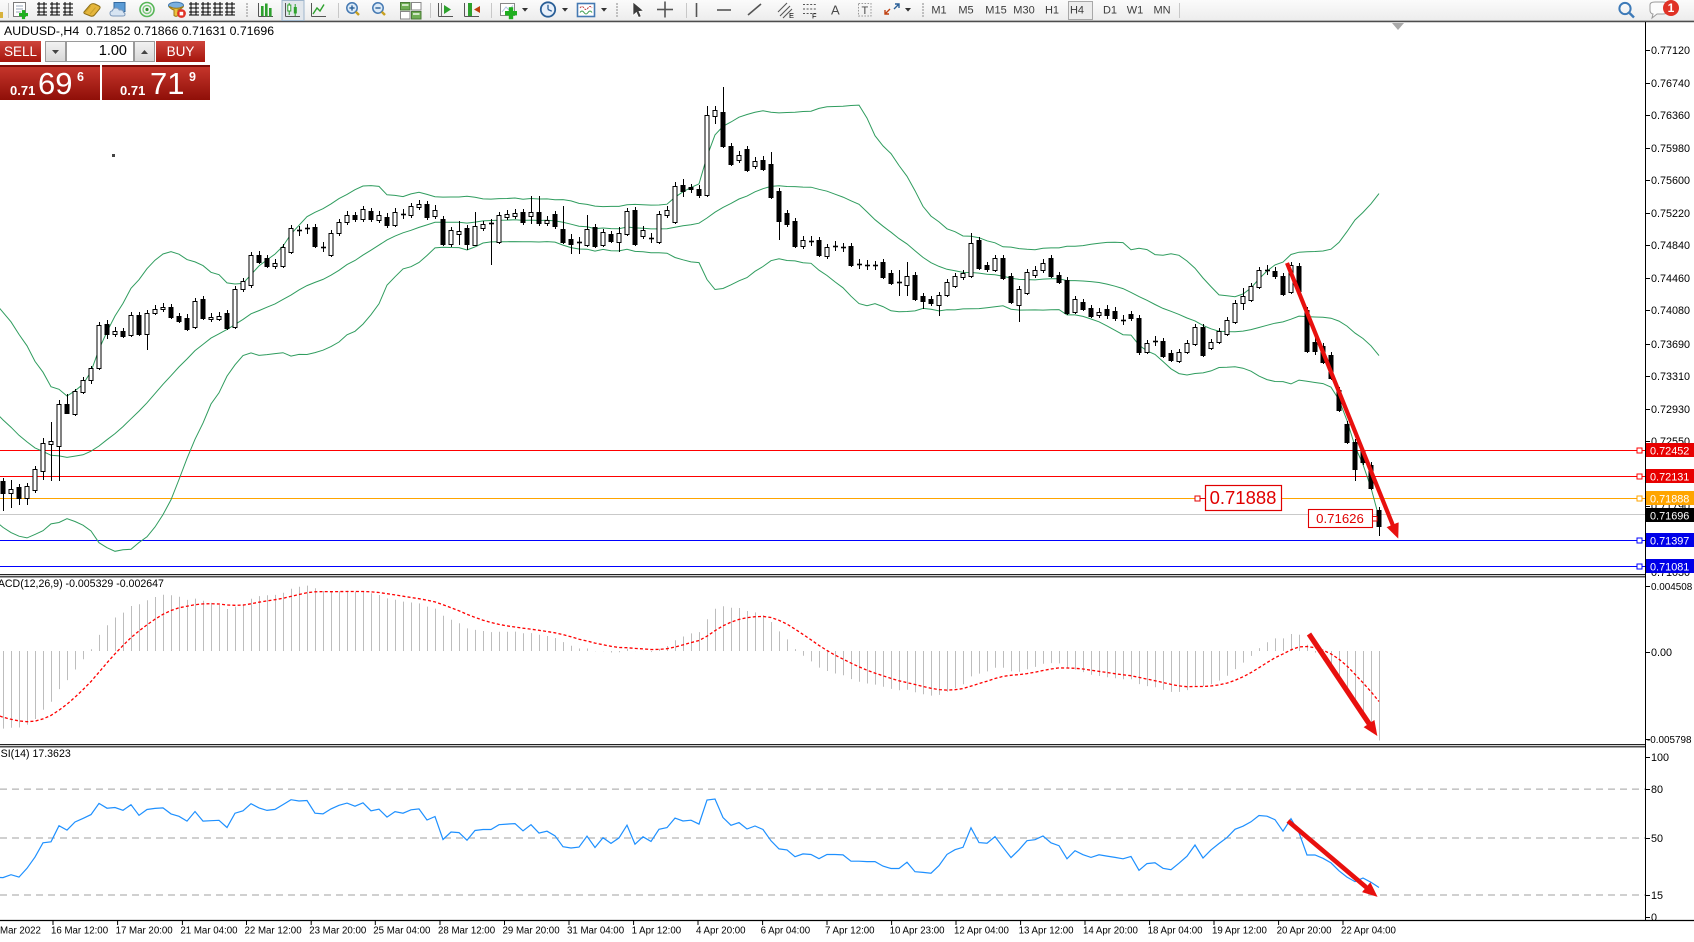  What do you see at coordinates (1135, 11) in the screenshot?
I see `svg-text: W1` at bounding box center [1135, 11].